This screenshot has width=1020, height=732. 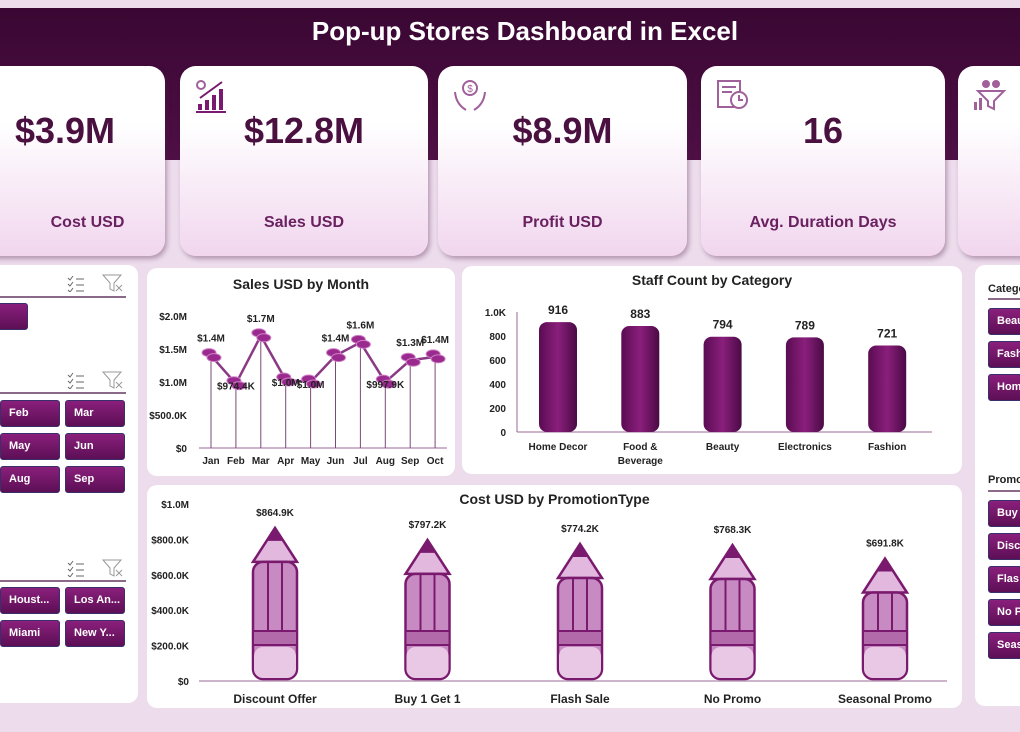 I want to click on y-tick-label: 800, so click(x=497, y=337).